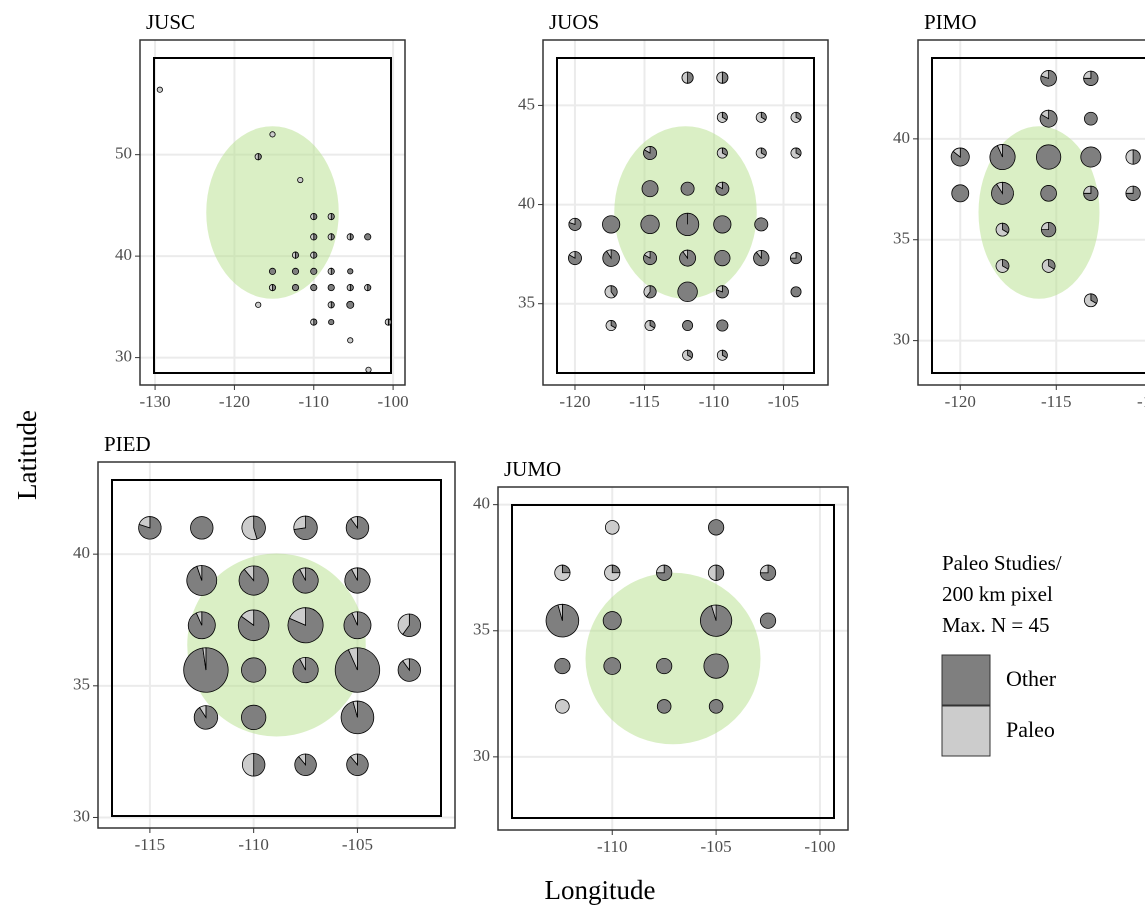 The height and width of the screenshot is (912, 1145). I want to click on range-area, so click(685, 212).